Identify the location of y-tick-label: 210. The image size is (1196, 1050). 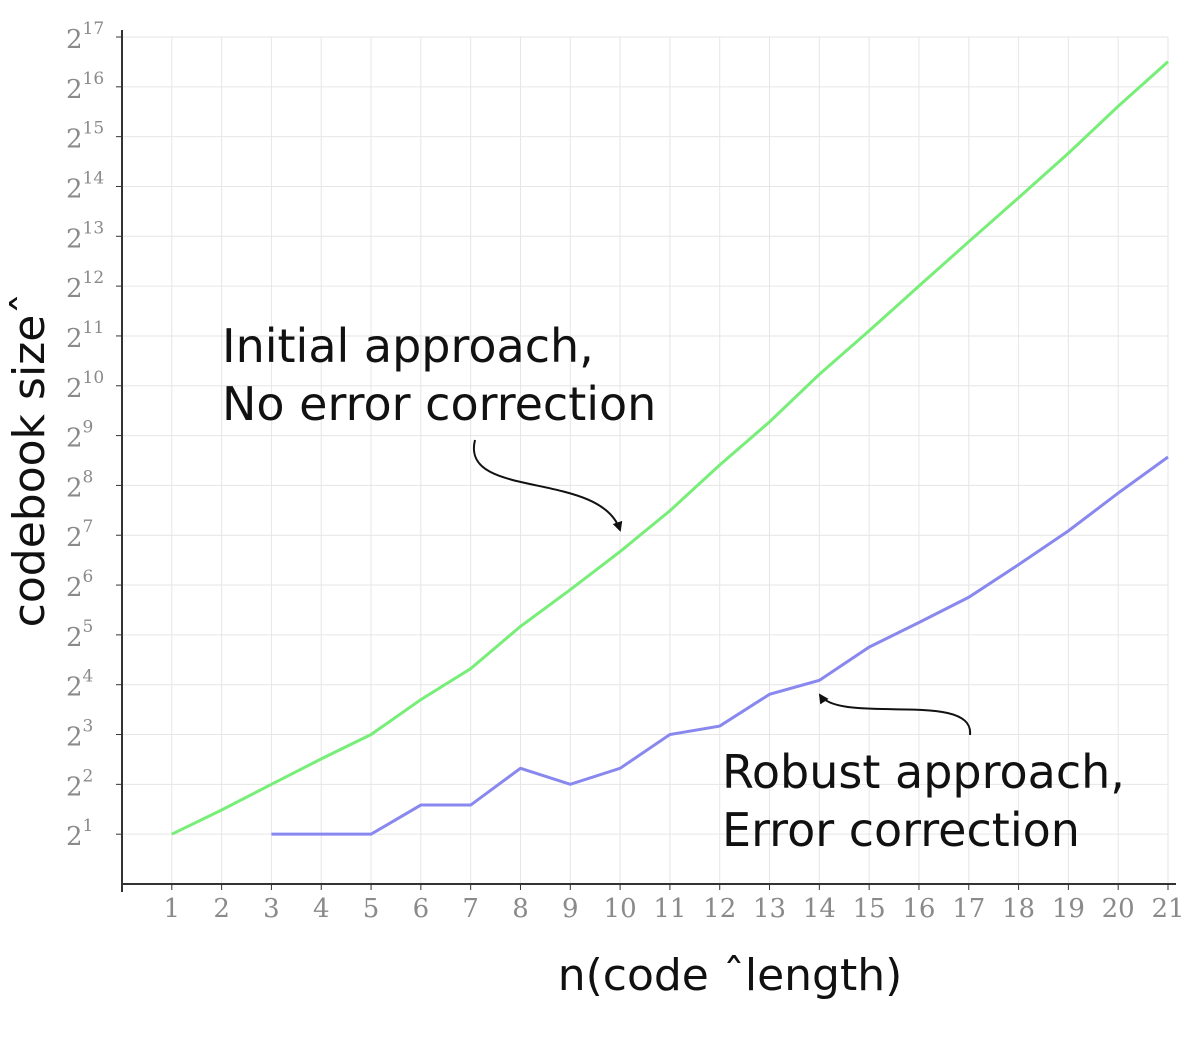
(85, 385).